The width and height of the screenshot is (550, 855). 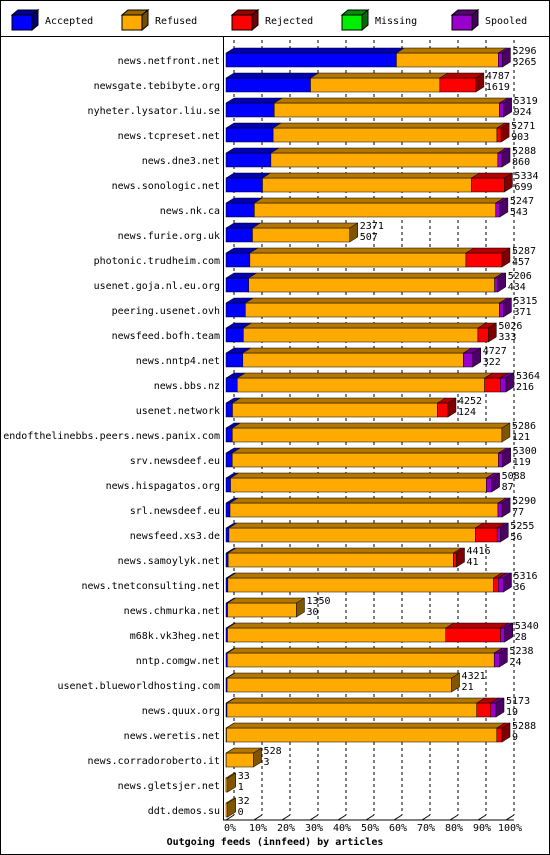 I want to click on category-label: news.hispagatos.org, so click(x=163, y=486).